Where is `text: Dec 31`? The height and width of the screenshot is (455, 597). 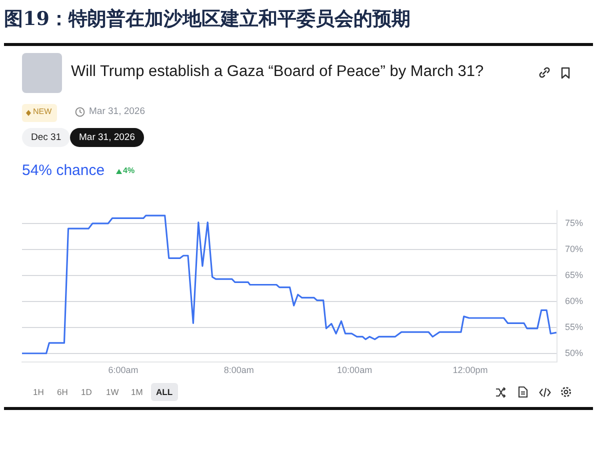 text: Dec 31 is located at coordinates (46, 137).